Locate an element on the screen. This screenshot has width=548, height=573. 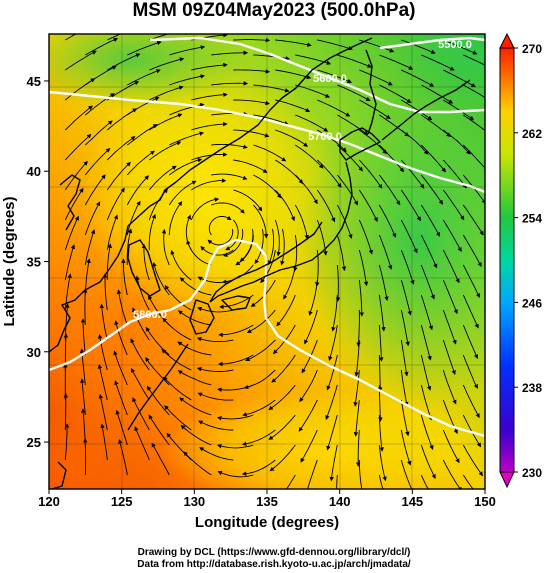
colorbar-tick-label: 246 is located at coordinates (532, 303).